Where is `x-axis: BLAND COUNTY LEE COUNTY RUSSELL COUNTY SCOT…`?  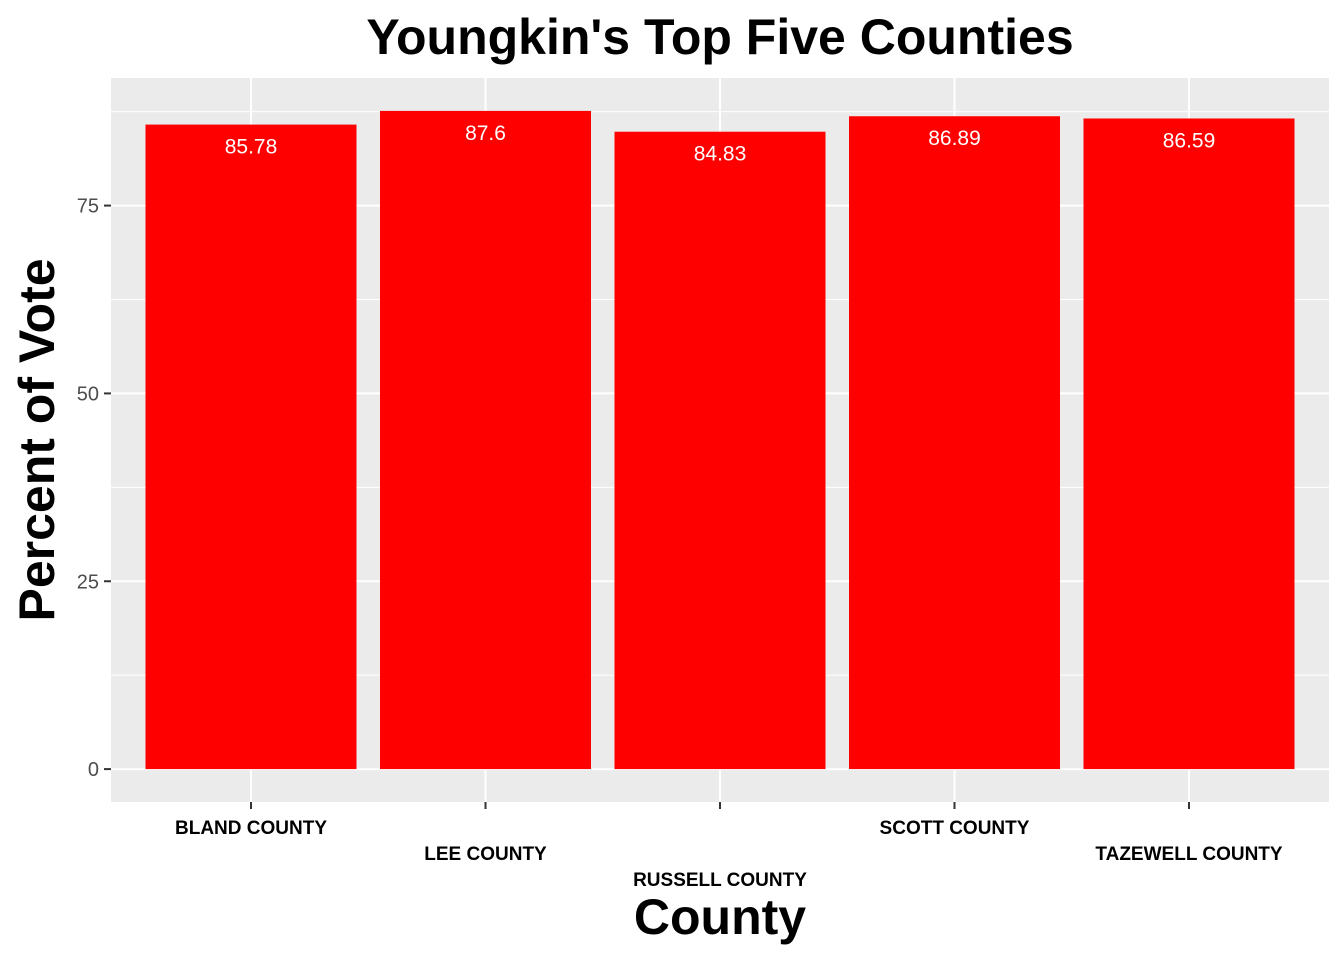
x-axis: BLAND COUNTY LEE COUNTY RUSSELL COUNTY SCOT… is located at coordinates (729, 846).